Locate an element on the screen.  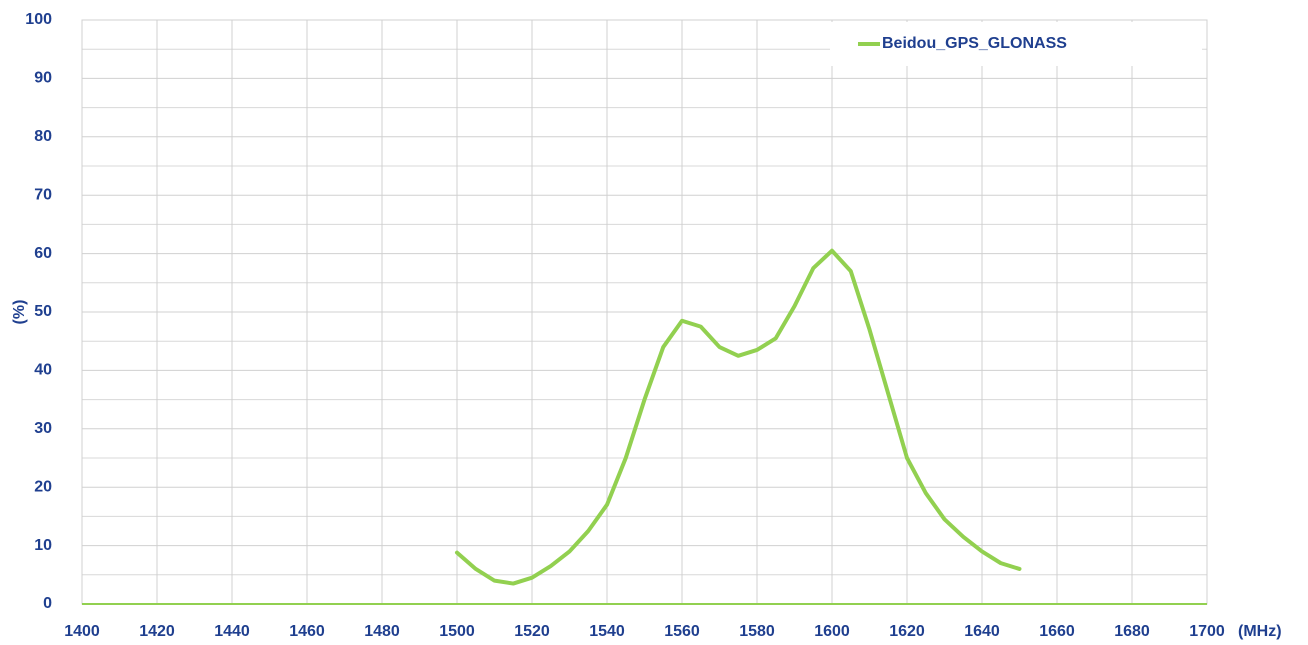
x-tick-label: 1700 is located at coordinates (1207, 631).